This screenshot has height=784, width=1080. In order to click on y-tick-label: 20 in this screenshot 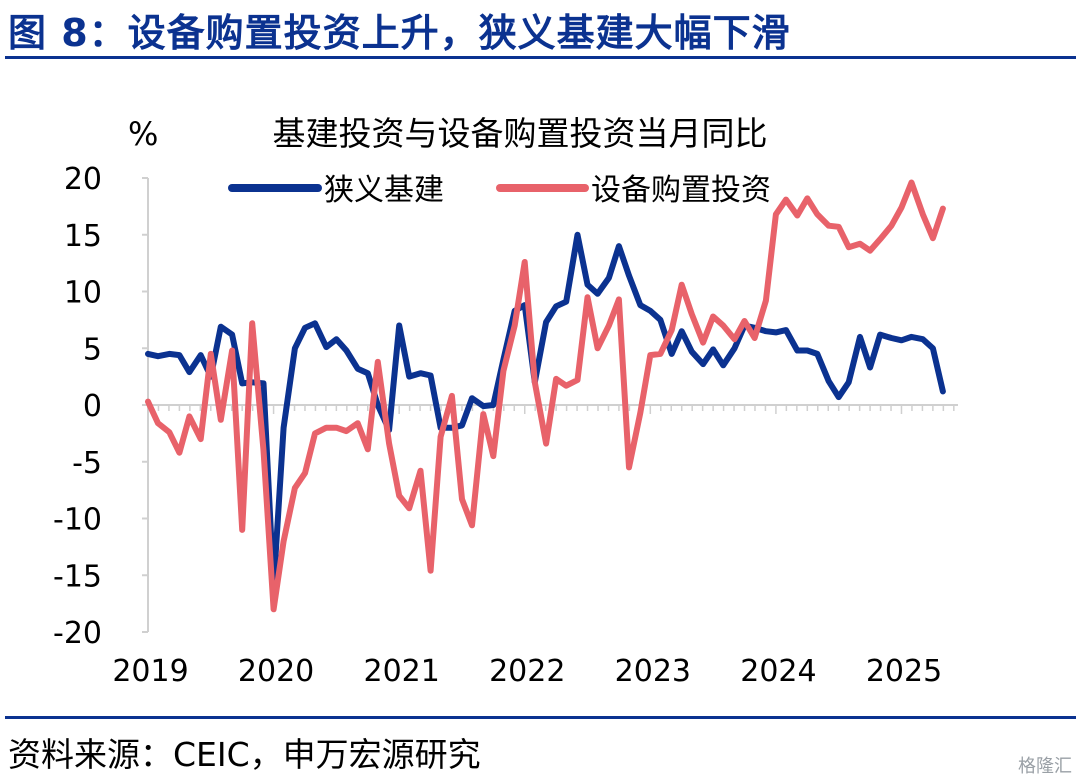, I will do `click(83, 179)`.